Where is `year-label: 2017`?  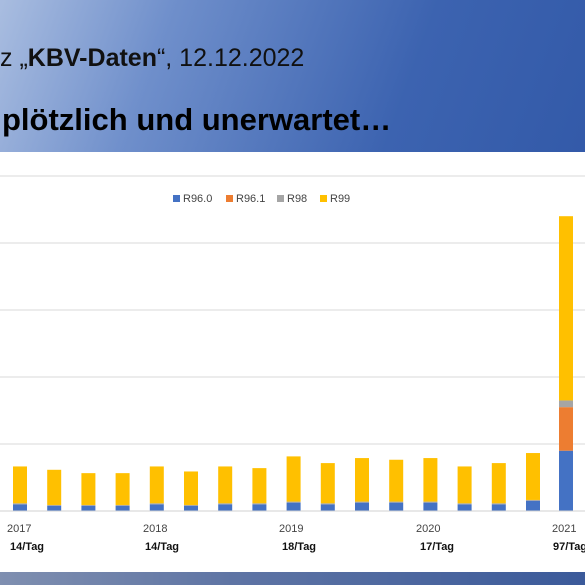
year-label: 2017 is located at coordinates (19, 529).